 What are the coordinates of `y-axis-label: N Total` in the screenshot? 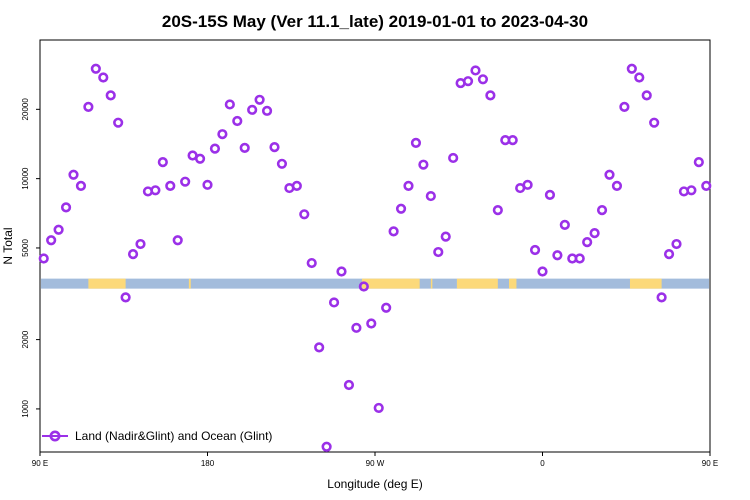 It's located at (8, 245).